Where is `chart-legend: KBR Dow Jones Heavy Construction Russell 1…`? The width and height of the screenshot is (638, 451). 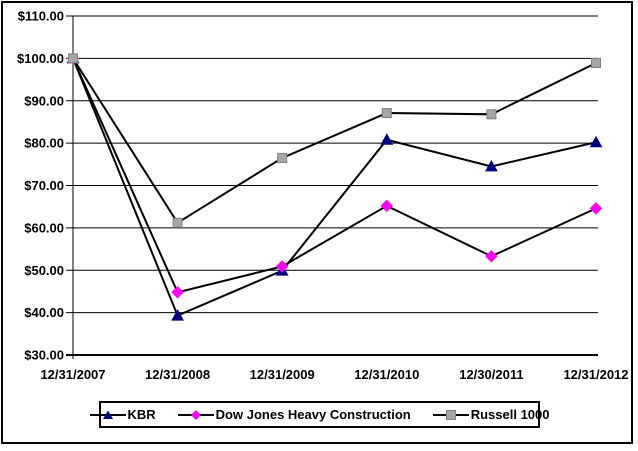 chart-legend: KBR Dow Jones Heavy Construction Russell 1… is located at coordinates (319, 414).